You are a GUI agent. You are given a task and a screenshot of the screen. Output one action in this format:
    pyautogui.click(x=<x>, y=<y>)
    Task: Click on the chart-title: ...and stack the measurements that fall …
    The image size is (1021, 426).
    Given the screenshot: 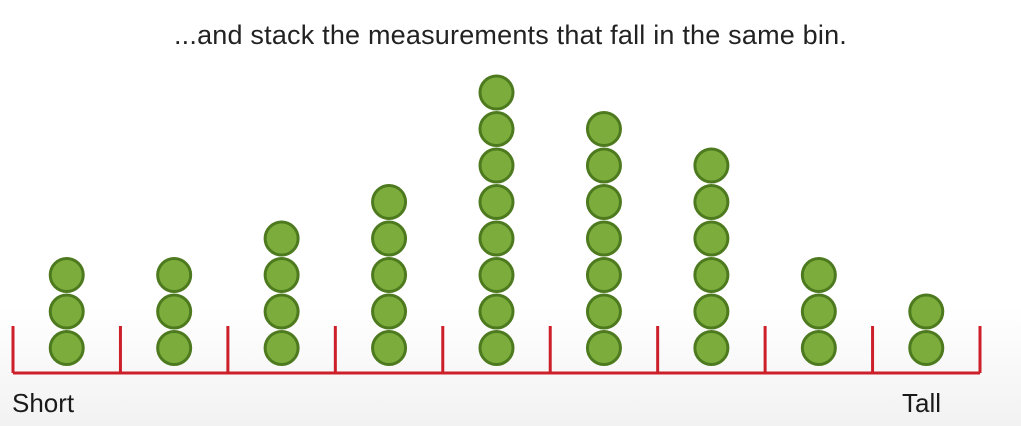 What is the action you would take?
    pyautogui.click(x=510, y=35)
    